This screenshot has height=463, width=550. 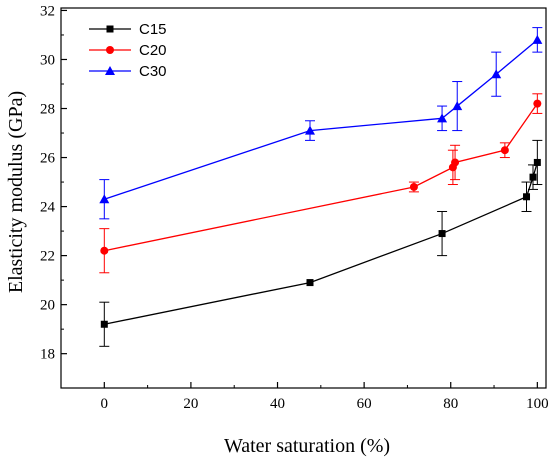 What do you see at coordinates (153, 29) in the screenshot?
I see `legend-label: C15` at bounding box center [153, 29].